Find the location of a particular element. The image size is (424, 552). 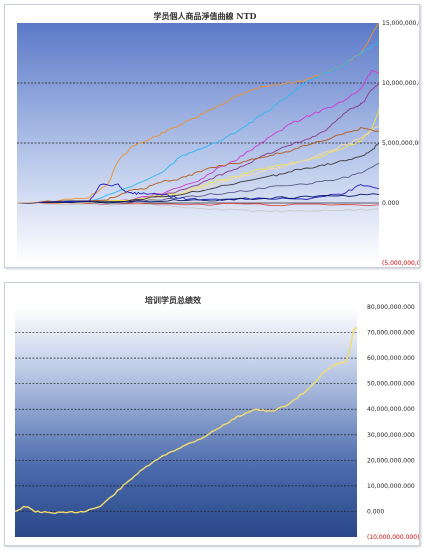

y-tick-label: 60,000,000.000 is located at coordinates (391, 358).